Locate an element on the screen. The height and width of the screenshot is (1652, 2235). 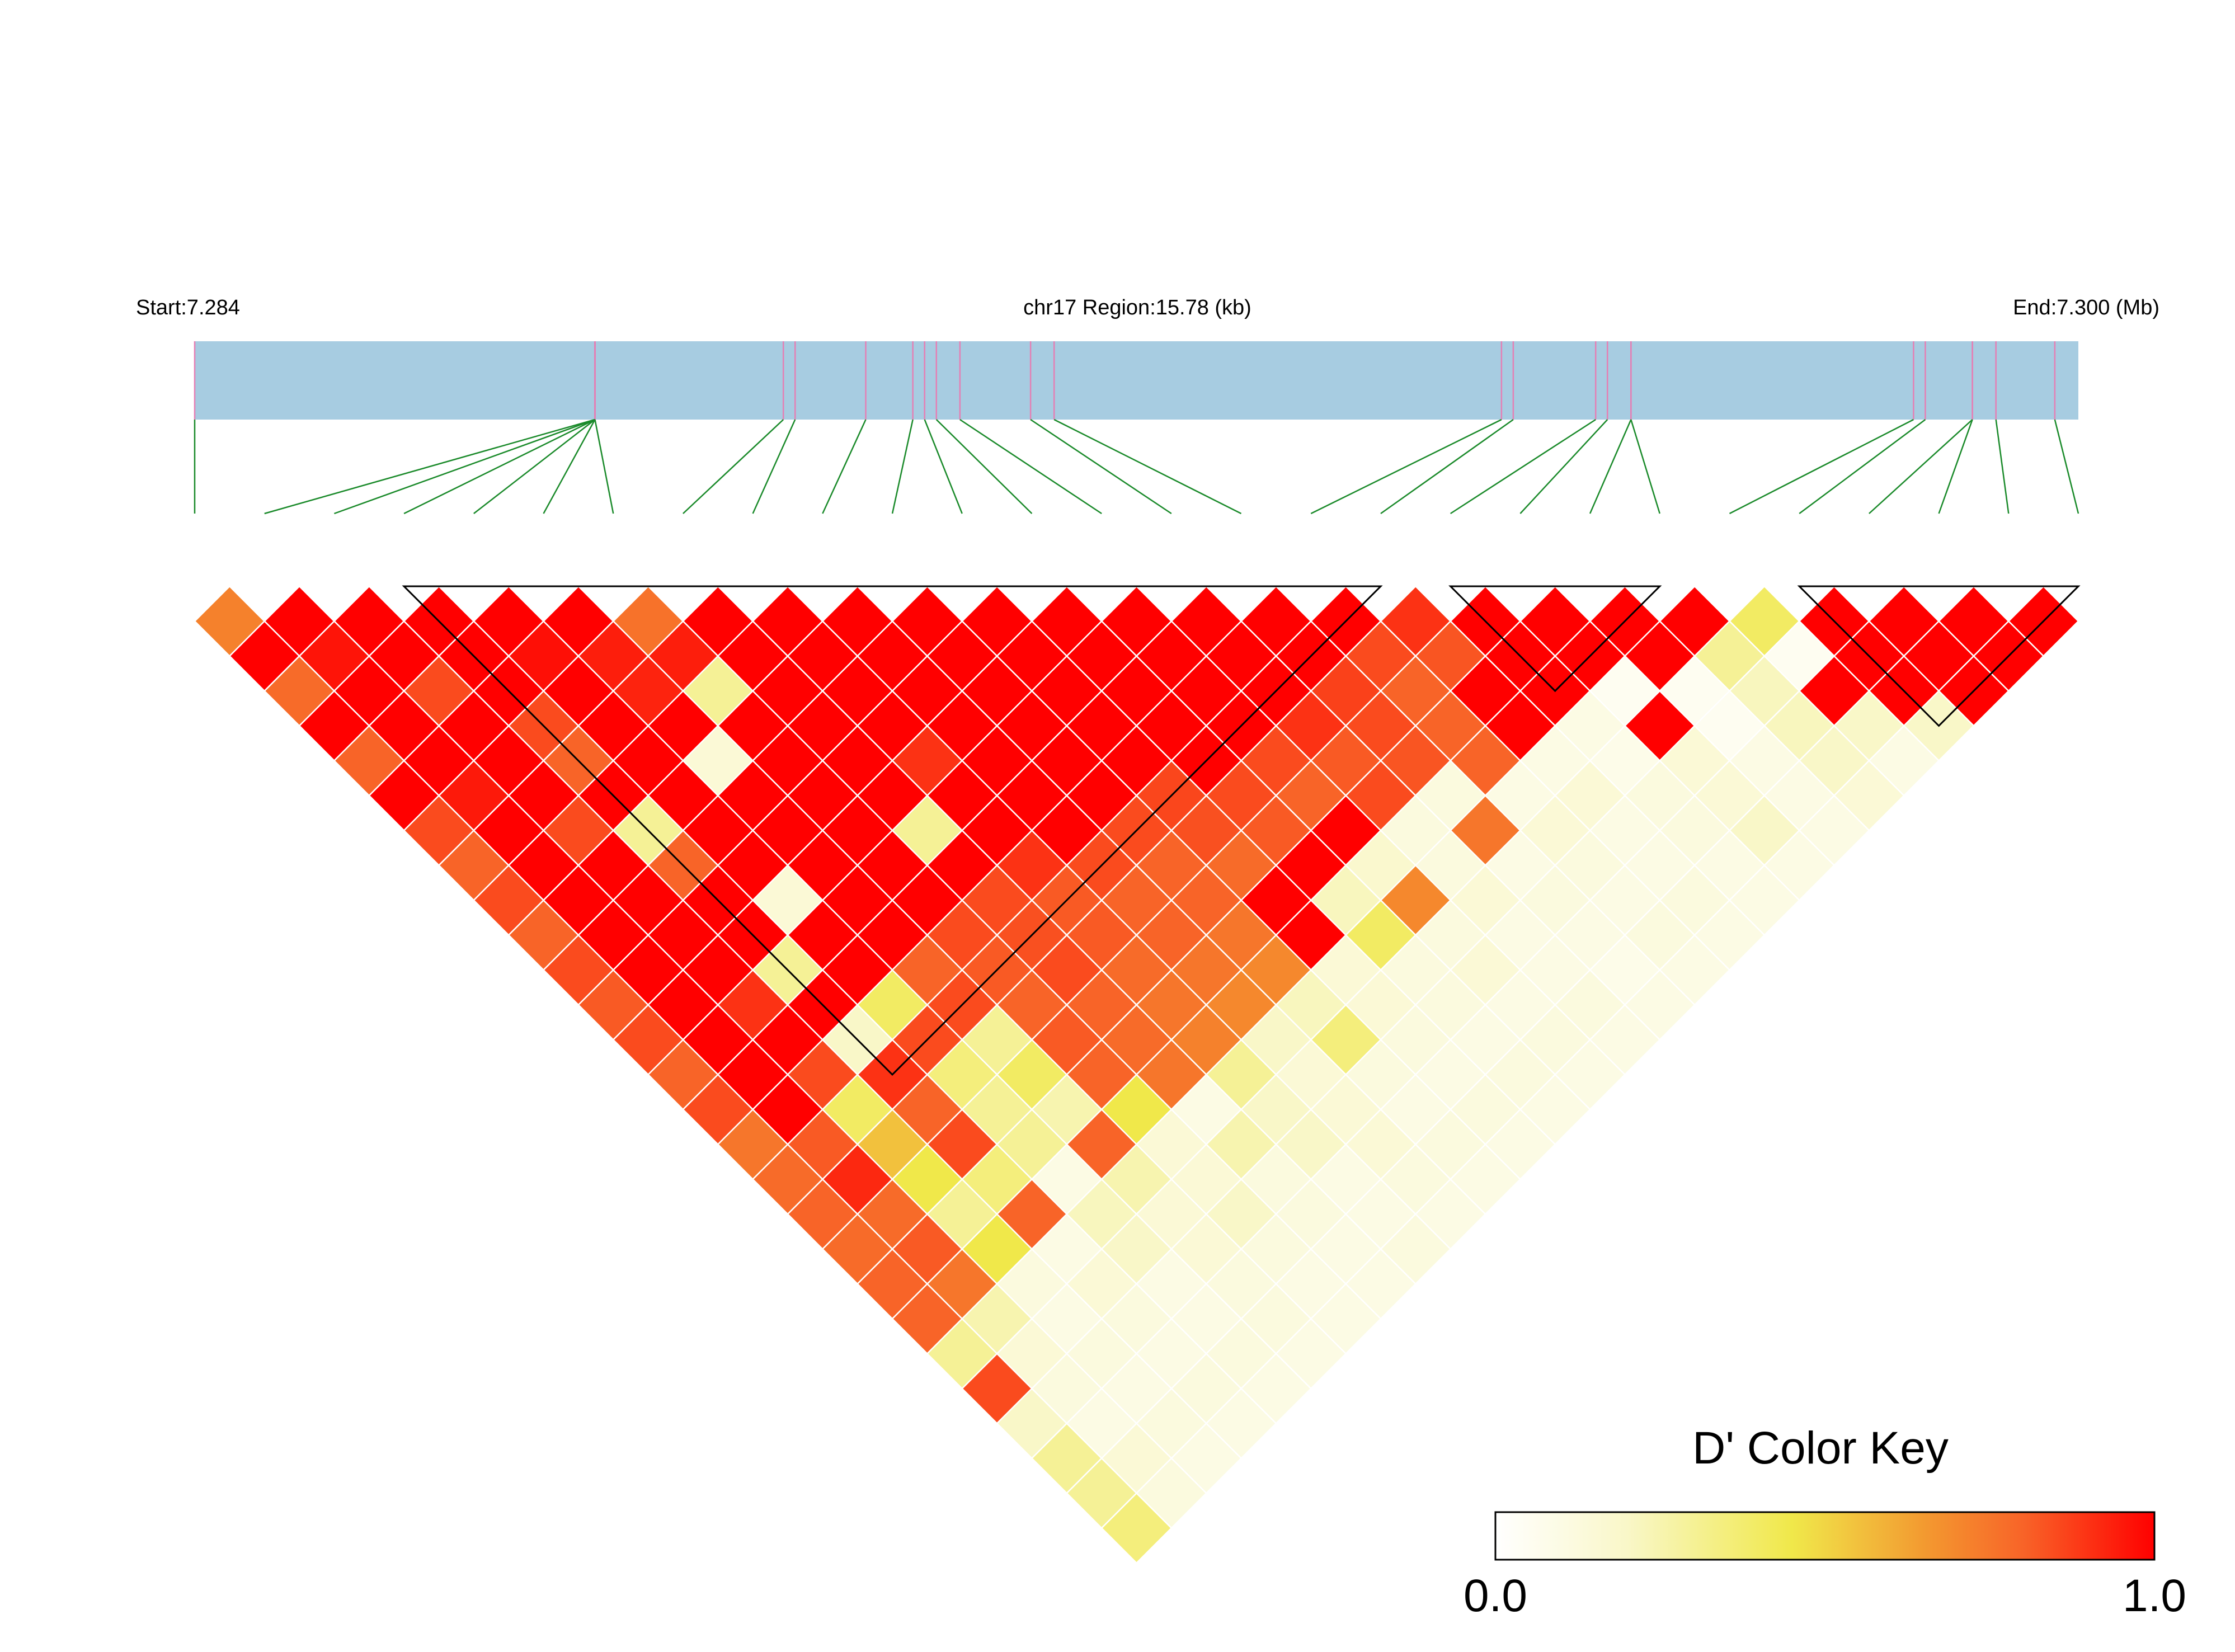
color-key-max-label: 1.0 is located at coordinates (2154, 1596).